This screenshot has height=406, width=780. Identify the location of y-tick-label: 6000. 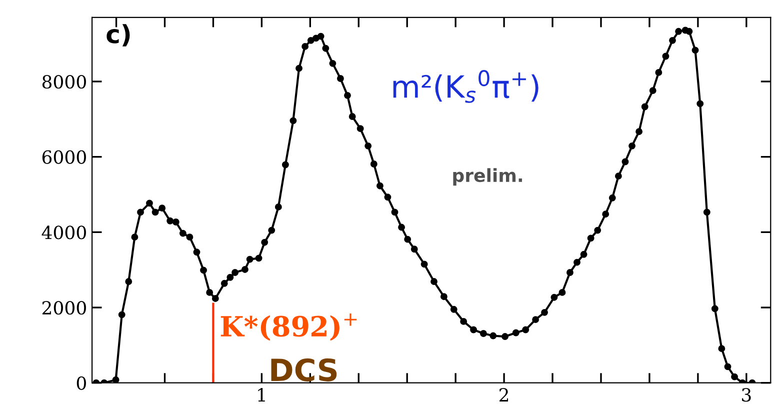
(64, 157).